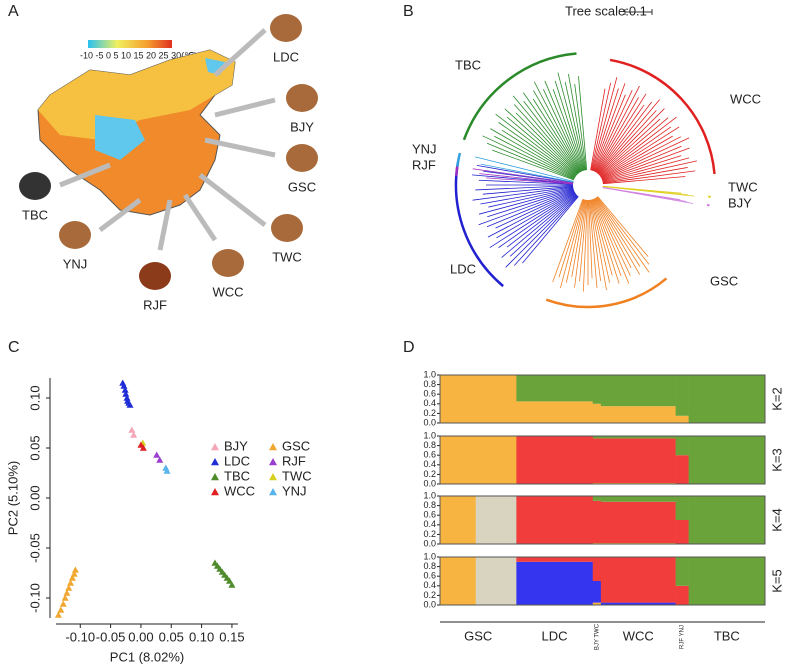  What do you see at coordinates (776, 460) in the screenshot?
I see `row-label: K=3` at bounding box center [776, 460].